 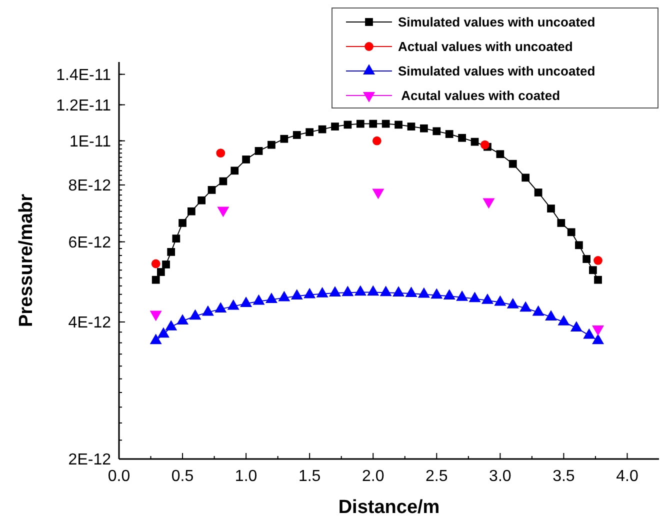 I want to click on y-tick-label: 1.2E-11, so click(x=84, y=105).